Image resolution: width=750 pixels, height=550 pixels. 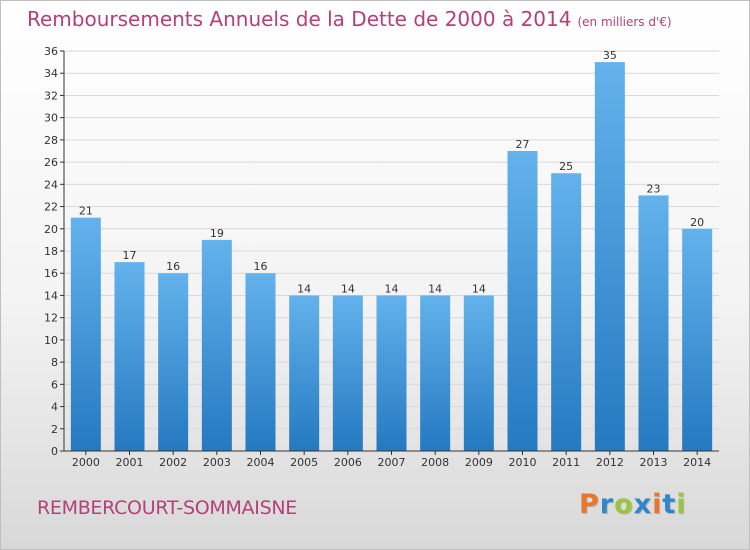 I want to click on bar-2005, so click(x=304, y=373).